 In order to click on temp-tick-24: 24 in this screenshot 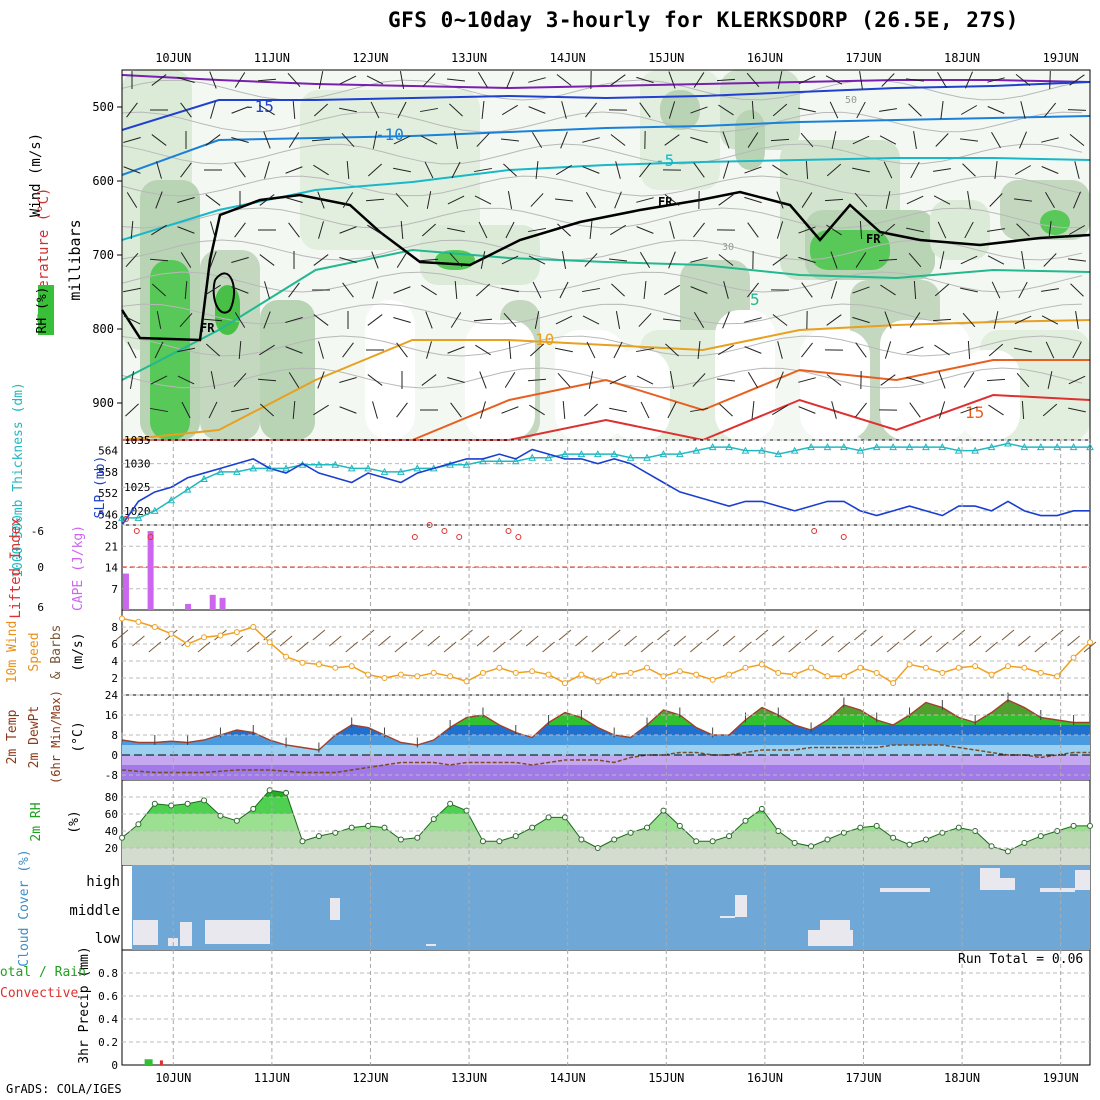, I will do `click(112, 695)`.